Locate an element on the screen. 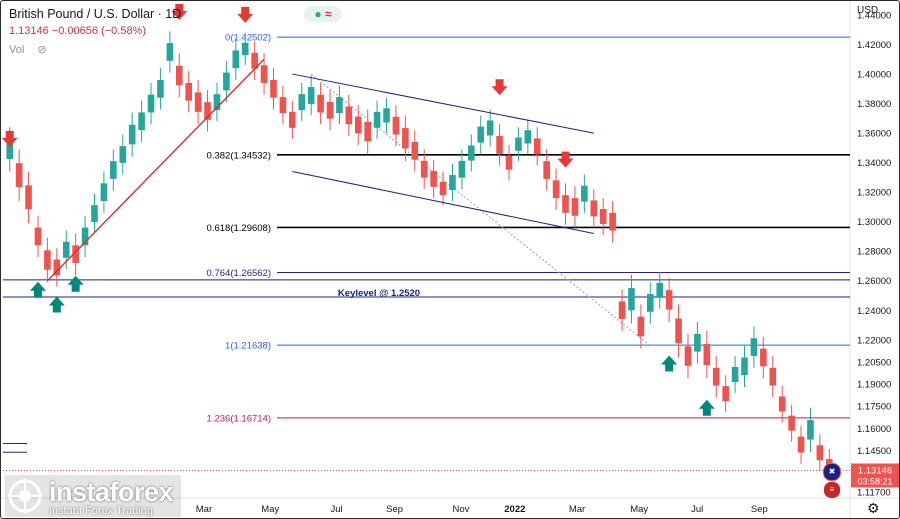  y-tick-label: 1.22000 is located at coordinates (874, 340).